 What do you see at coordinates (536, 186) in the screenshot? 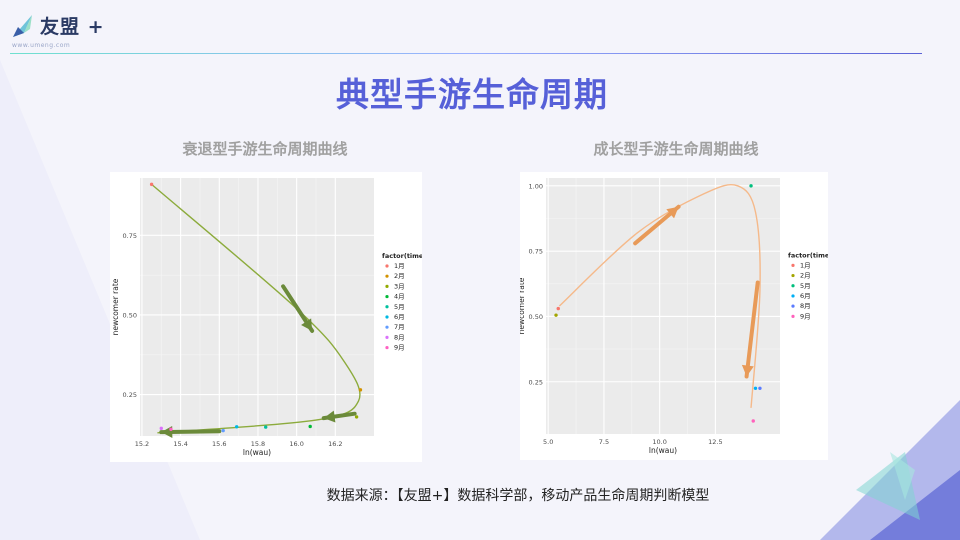
I see `right-ytick-label: 1.00` at bounding box center [536, 186].